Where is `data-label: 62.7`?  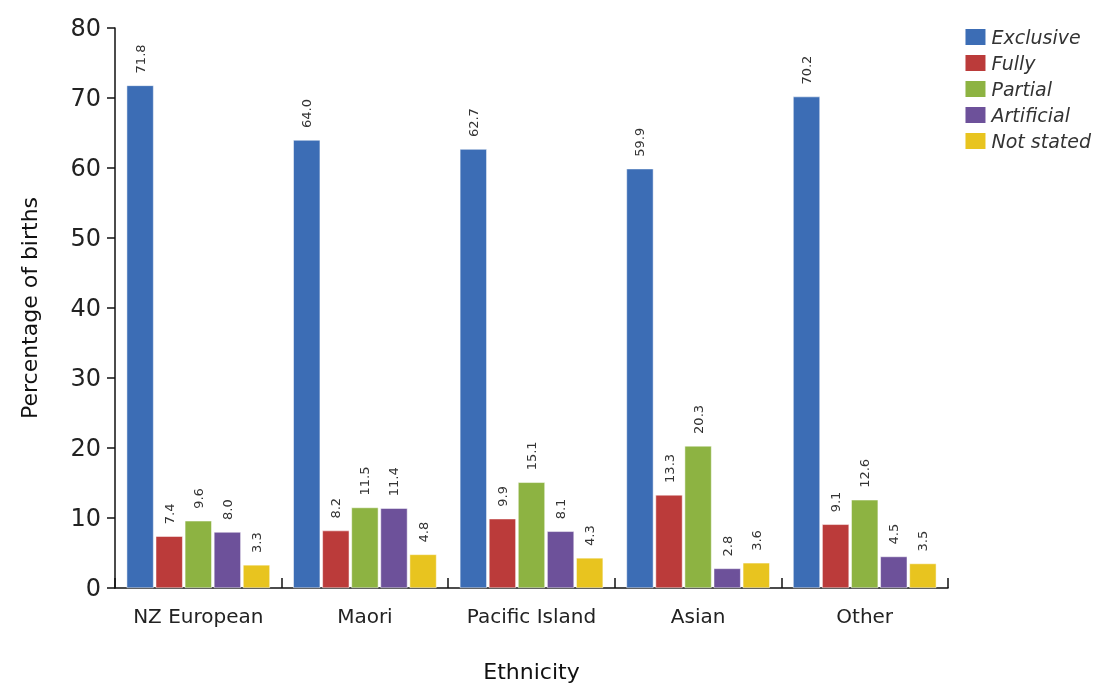
data-label: 62.7 is located at coordinates (473, 123).